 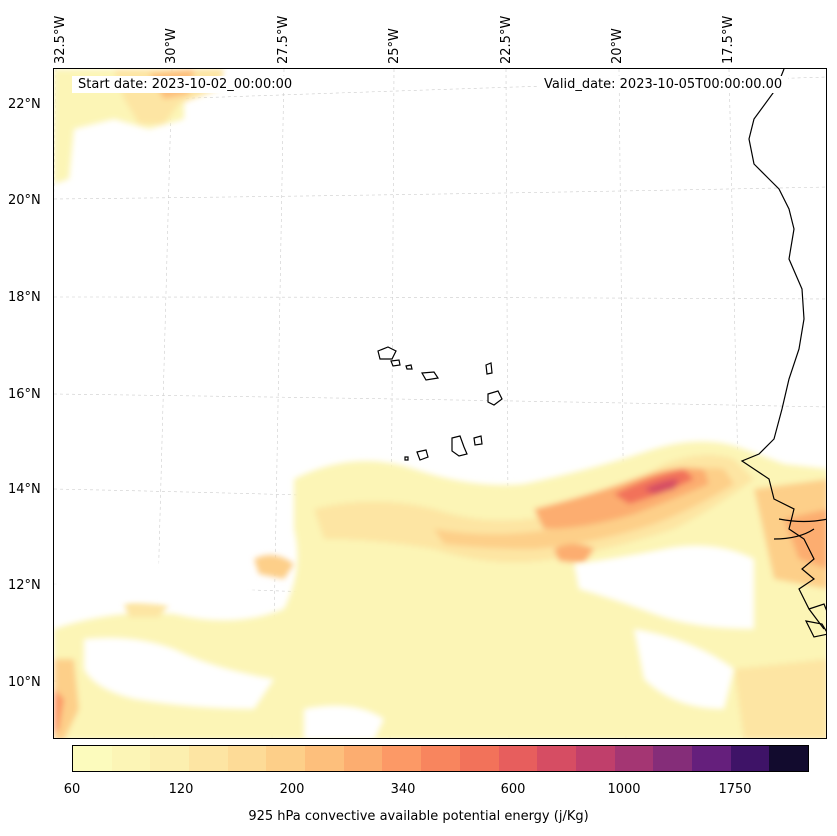 I want to click on colorbar-tick-label: 60, so click(x=72, y=789).